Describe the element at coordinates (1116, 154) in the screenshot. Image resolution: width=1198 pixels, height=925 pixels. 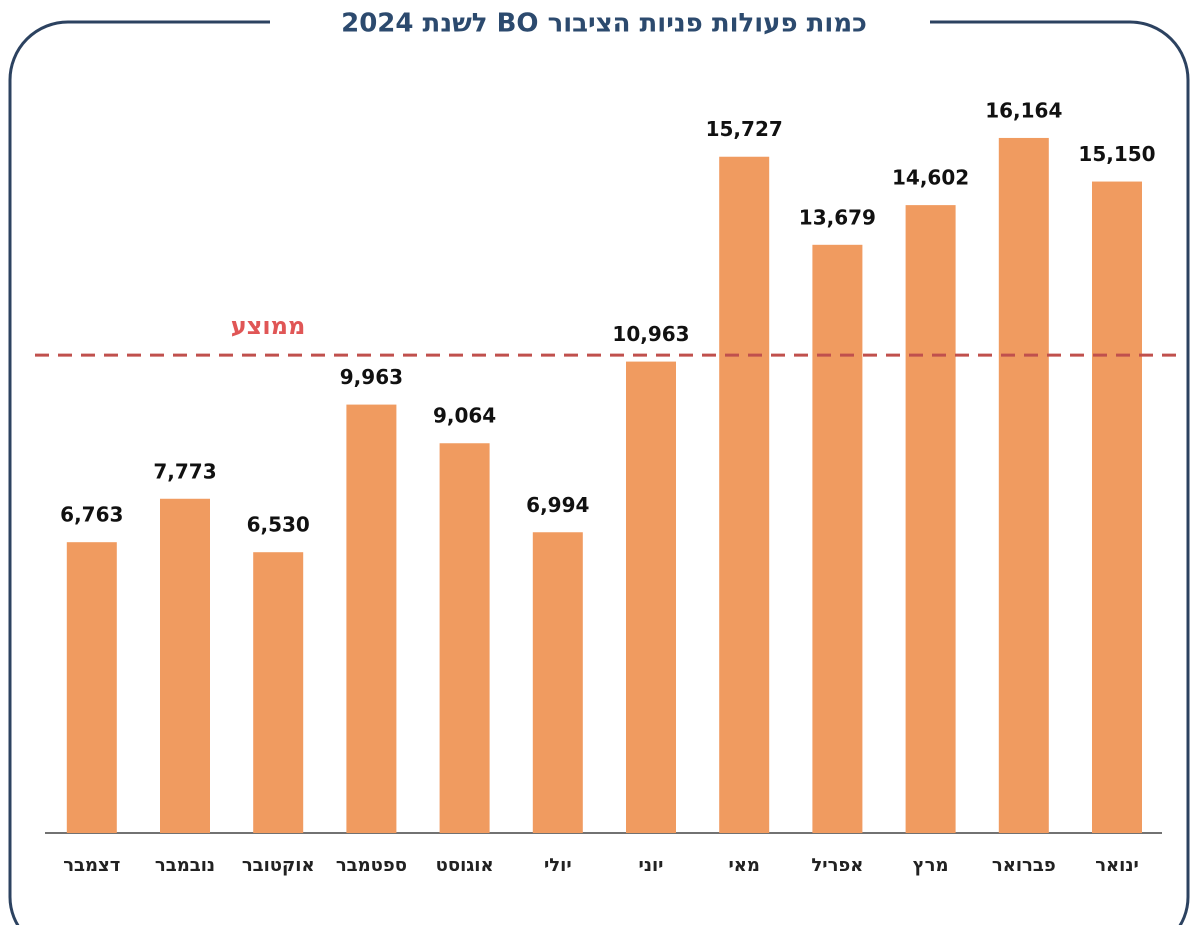
I see `value-label: 15,150` at that location.